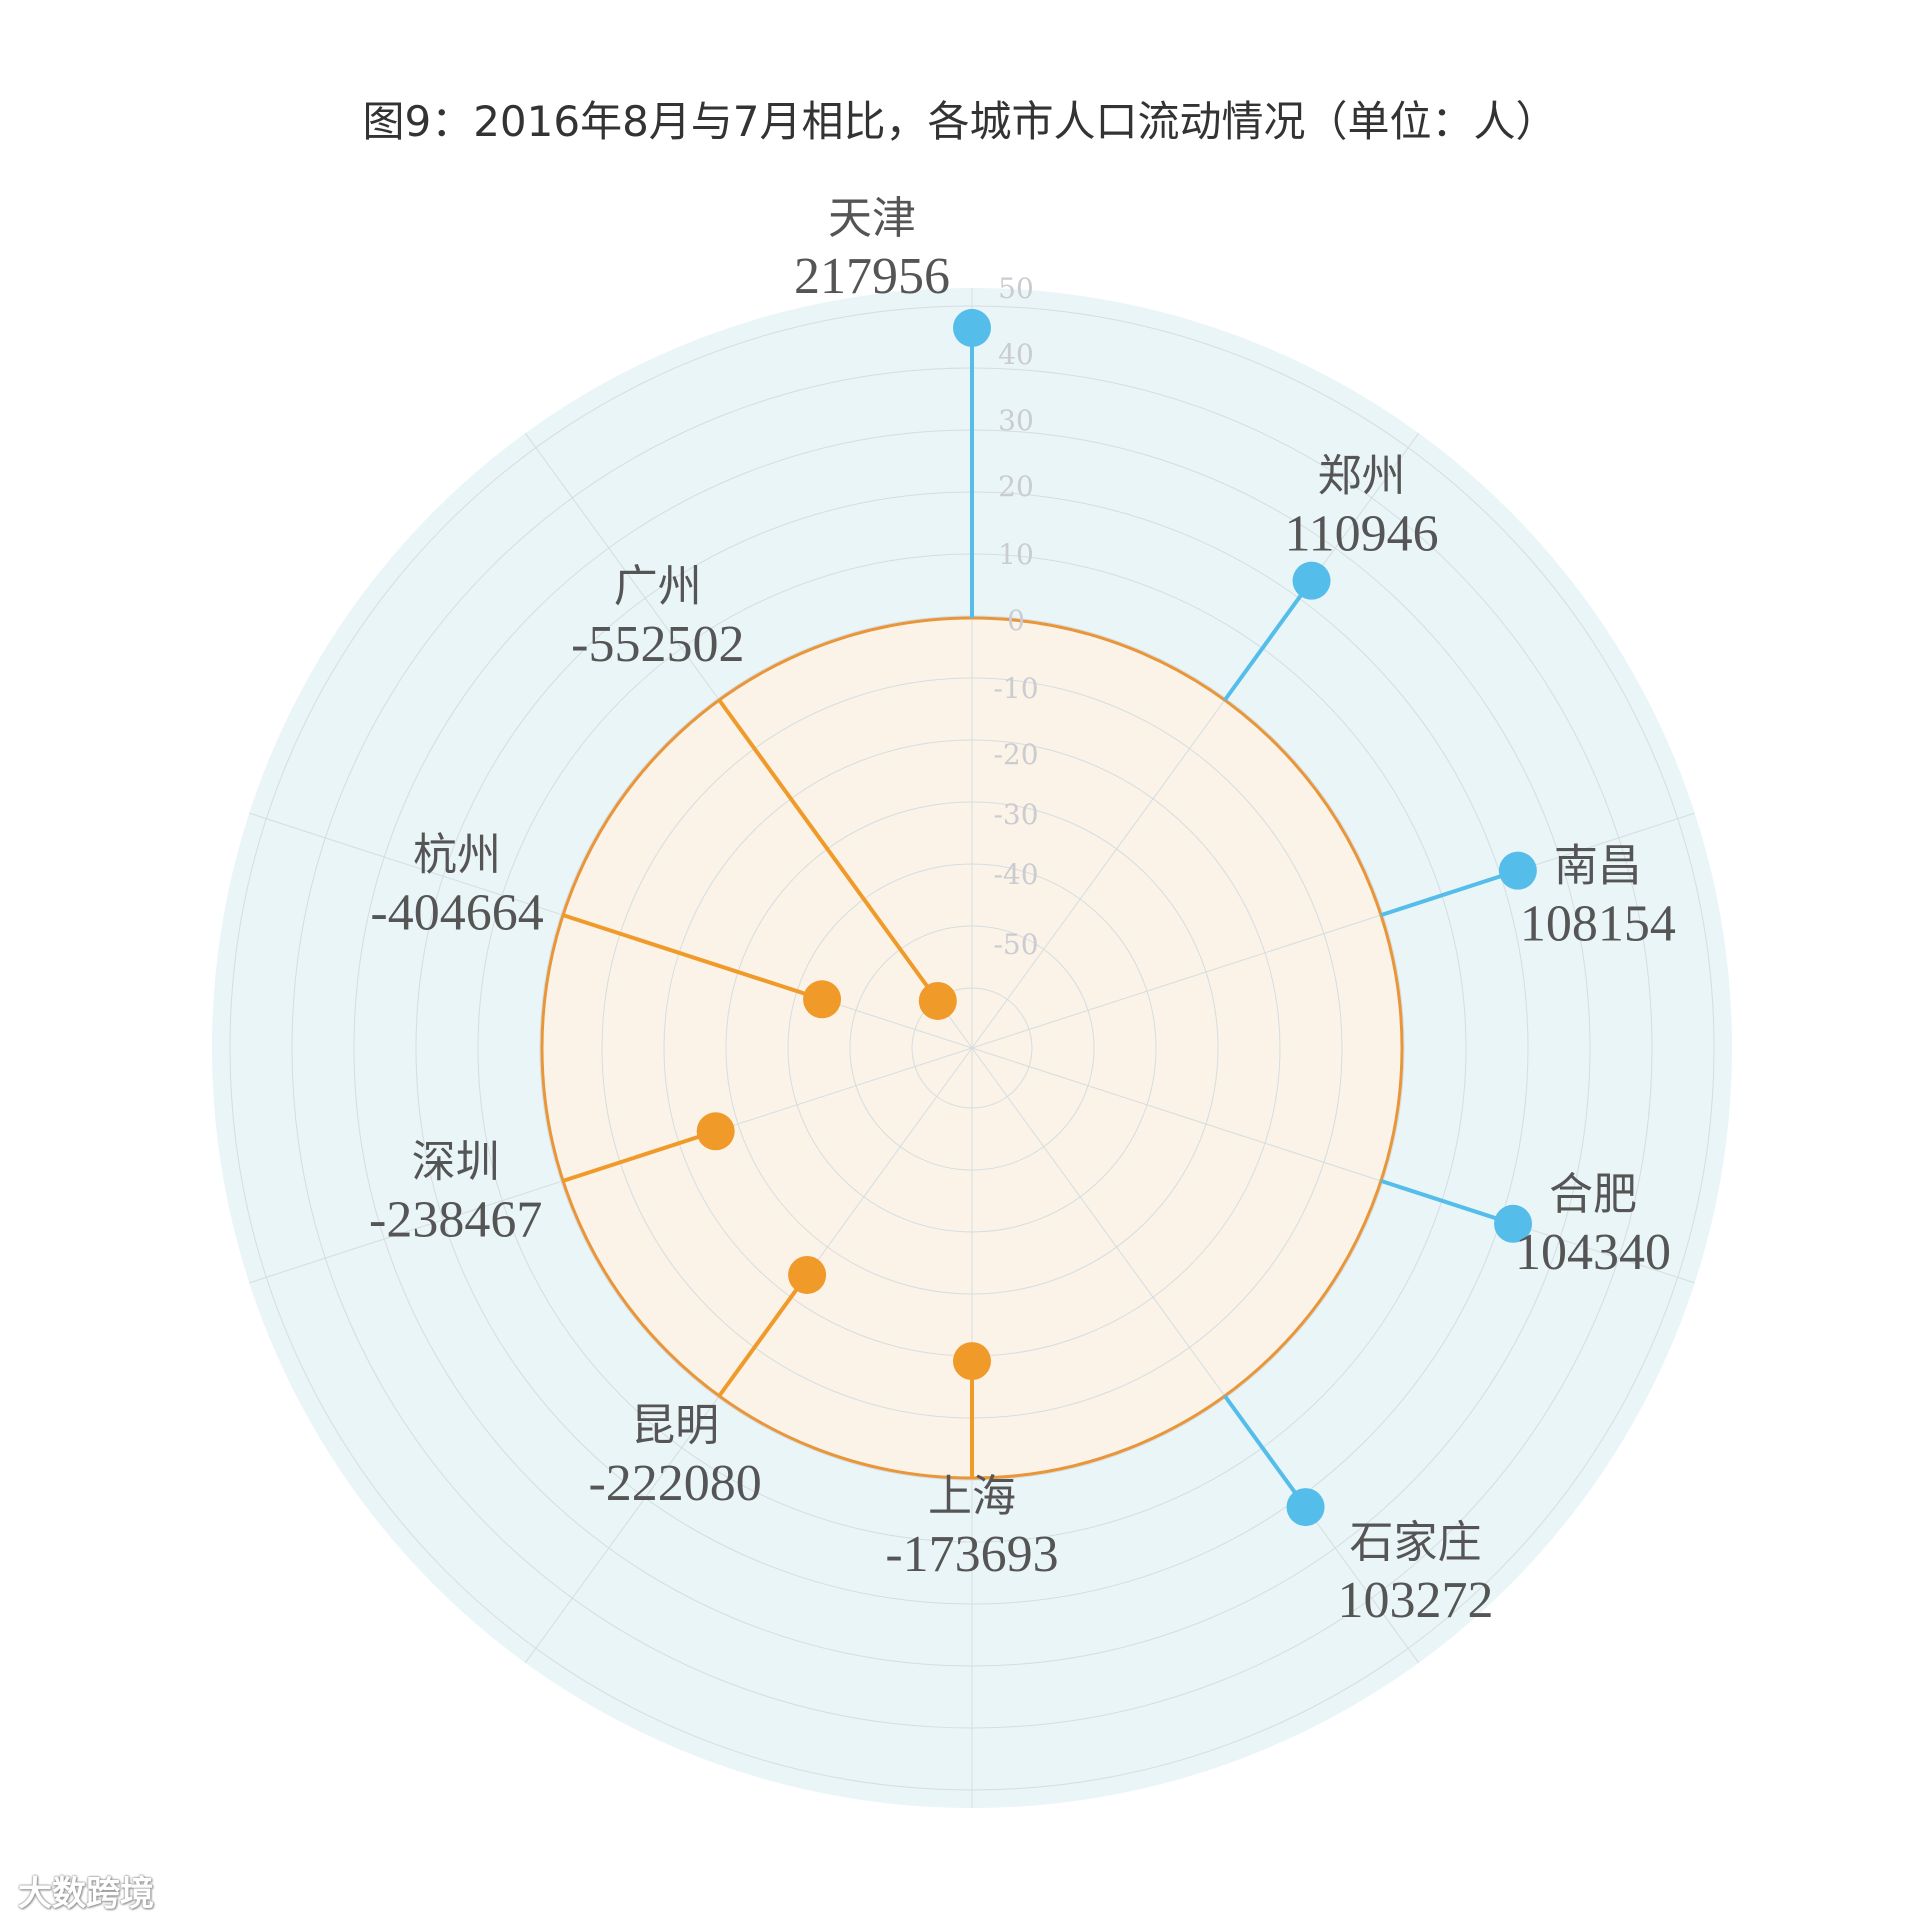 This screenshot has height=1920, width=1920. I want to click on stem-郑州, so click(1268, 640).